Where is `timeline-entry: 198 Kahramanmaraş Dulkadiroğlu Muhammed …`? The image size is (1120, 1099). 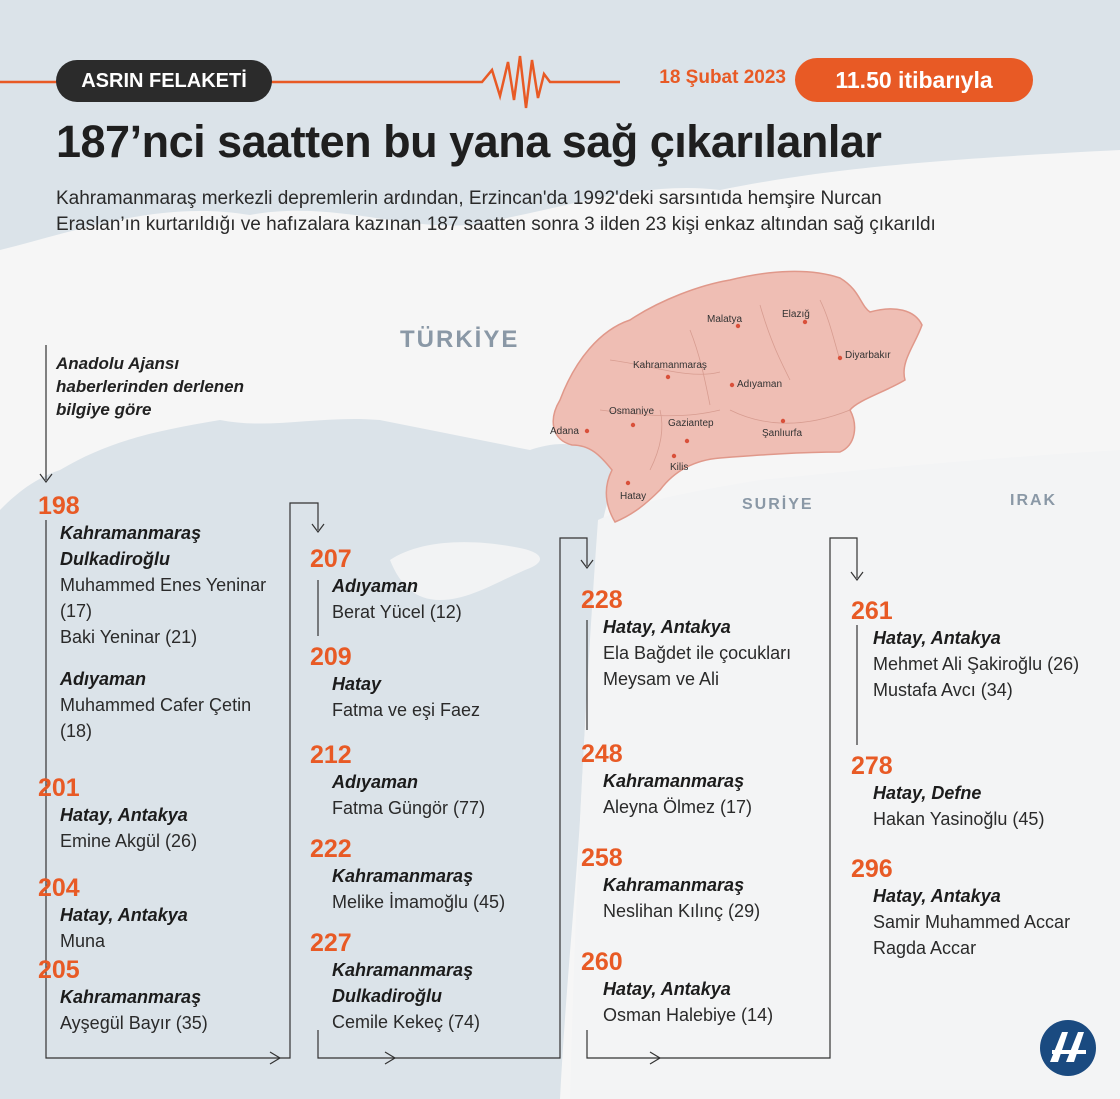 timeline-entry: 198 Kahramanmaraş Dulkadiroğlu Muhammed … is located at coordinates (163, 618).